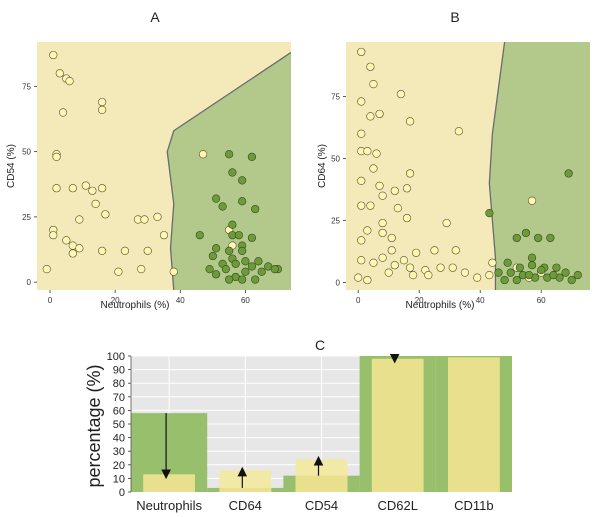  What do you see at coordinates (29, 282) in the screenshot?
I see `panel-a-y-tick-label: 0` at bounding box center [29, 282].